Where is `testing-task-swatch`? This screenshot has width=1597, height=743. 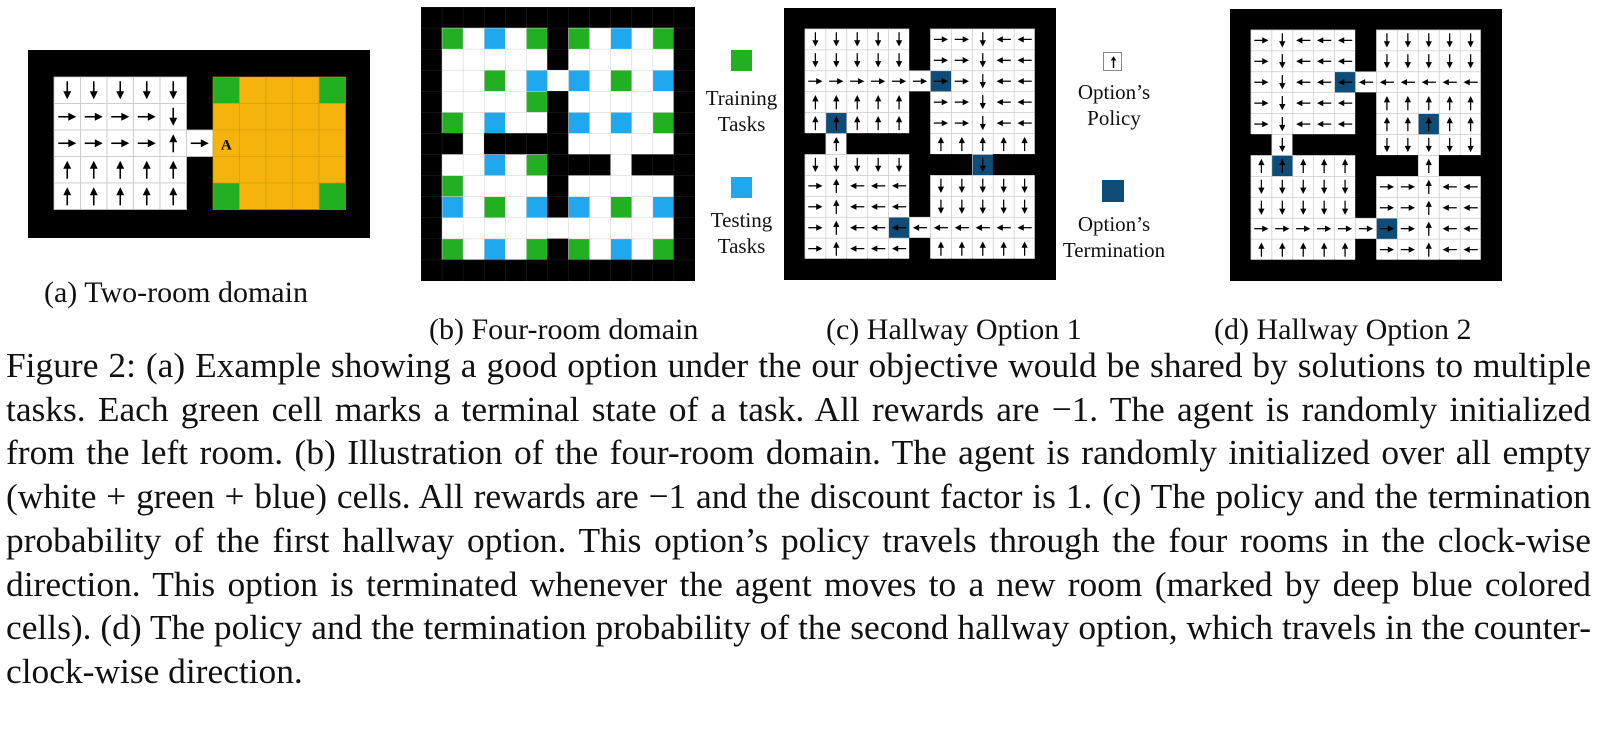
testing-task-swatch is located at coordinates (741, 187).